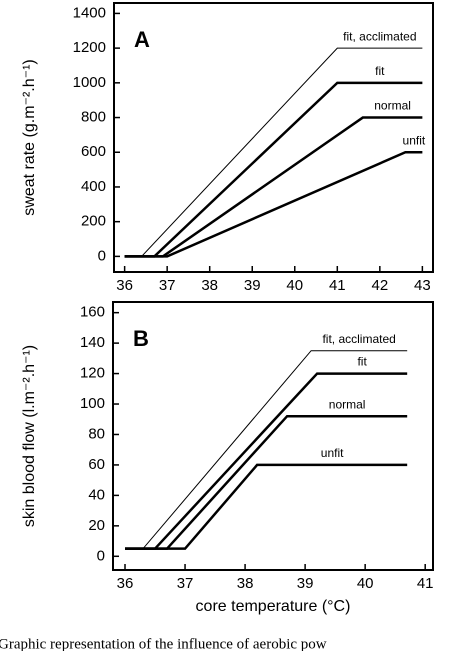  Describe the element at coordinates (96, 464) in the screenshot. I see `y-tick-label: 60` at that location.